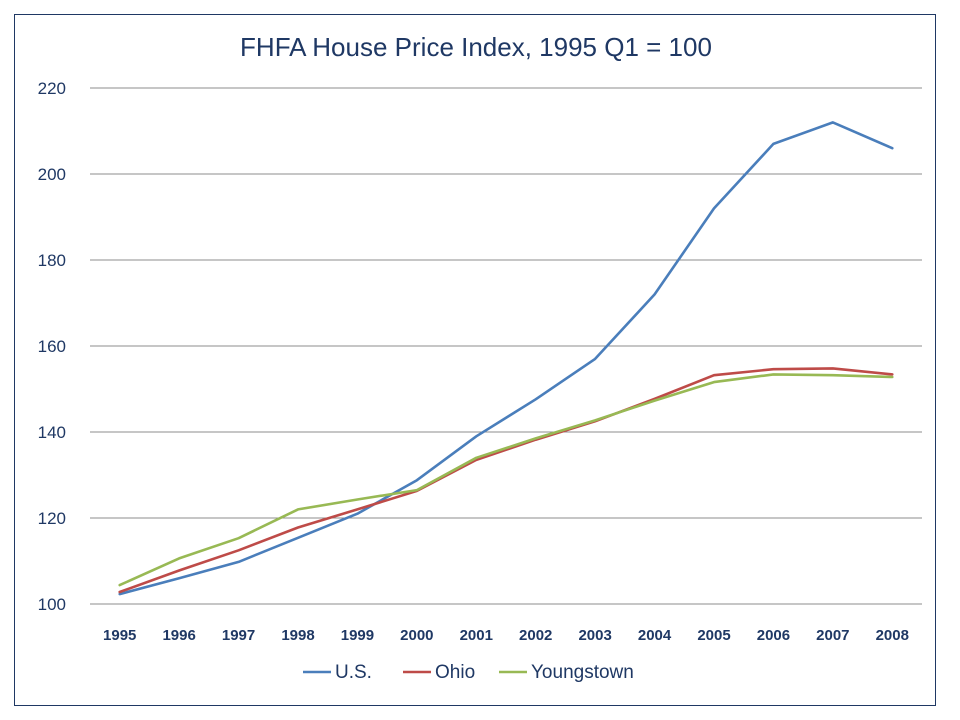 The image size is (960, 720). I want to click on legend-label: Ohio, so click(455, 672).